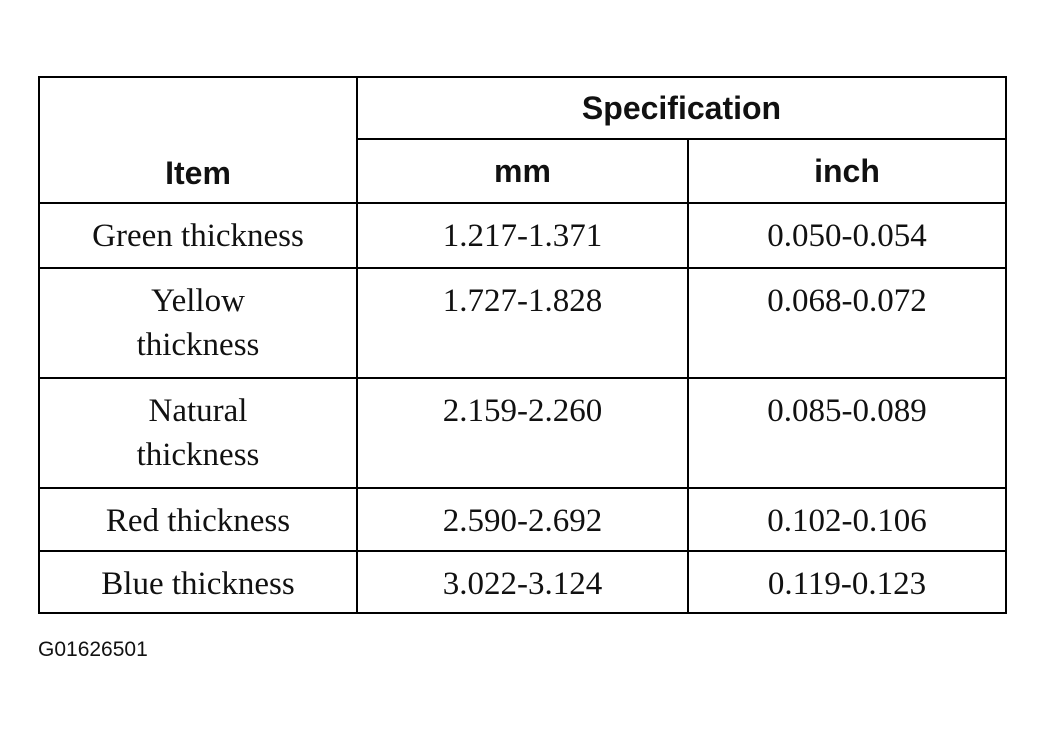 The image size is (1044, 734). What do you see at coordinates (847, 235) in the screenshot?
I see `cell: 0.050-0.054` at bounding box center [847, 235].